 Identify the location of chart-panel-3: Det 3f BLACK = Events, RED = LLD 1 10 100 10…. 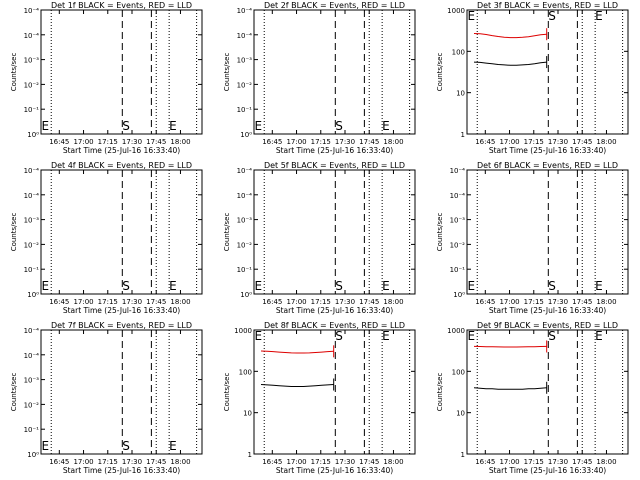
(532, 78).